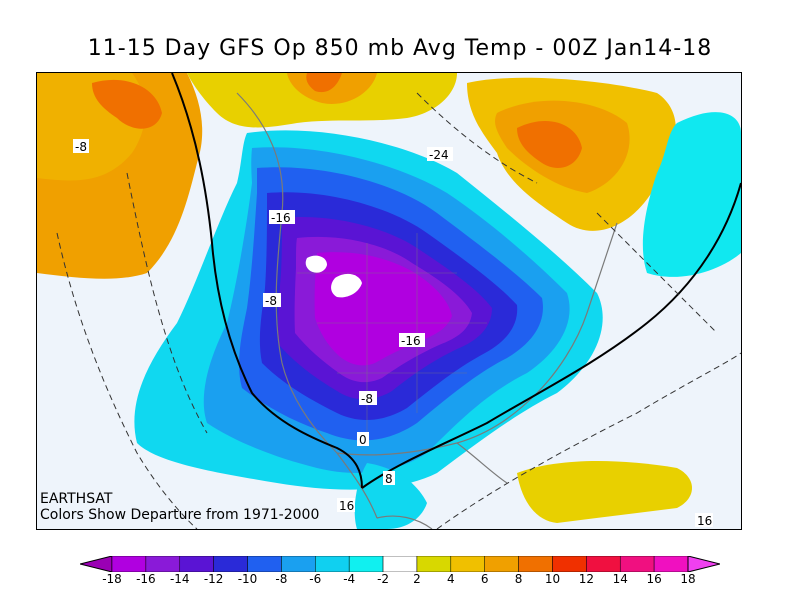 This screenshot has width=800, height=600. What do you see at coordinates (450, 579) in the screenshot?
I see `legend-tick-label: 4` at bounding box center [450, 579].